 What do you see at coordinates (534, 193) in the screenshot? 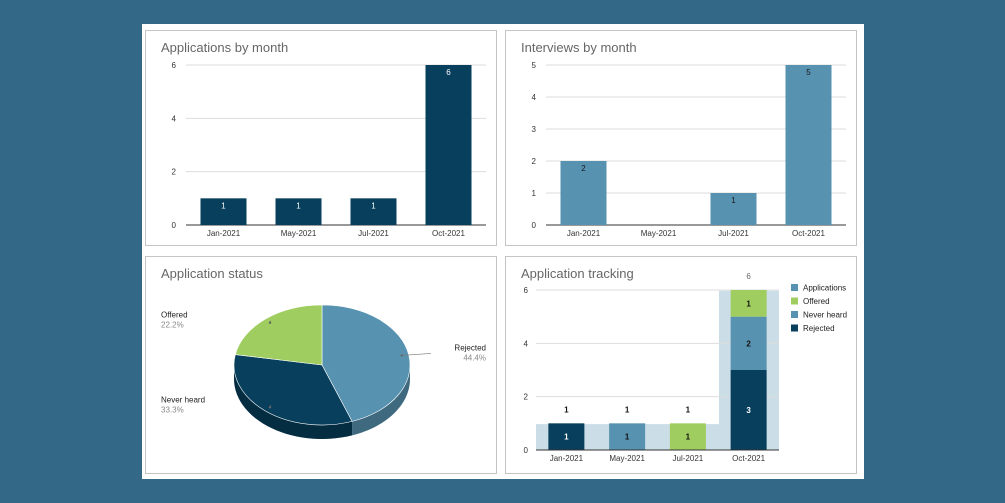
I see `y-tick-label: 1` at bounding box center [534, 193].